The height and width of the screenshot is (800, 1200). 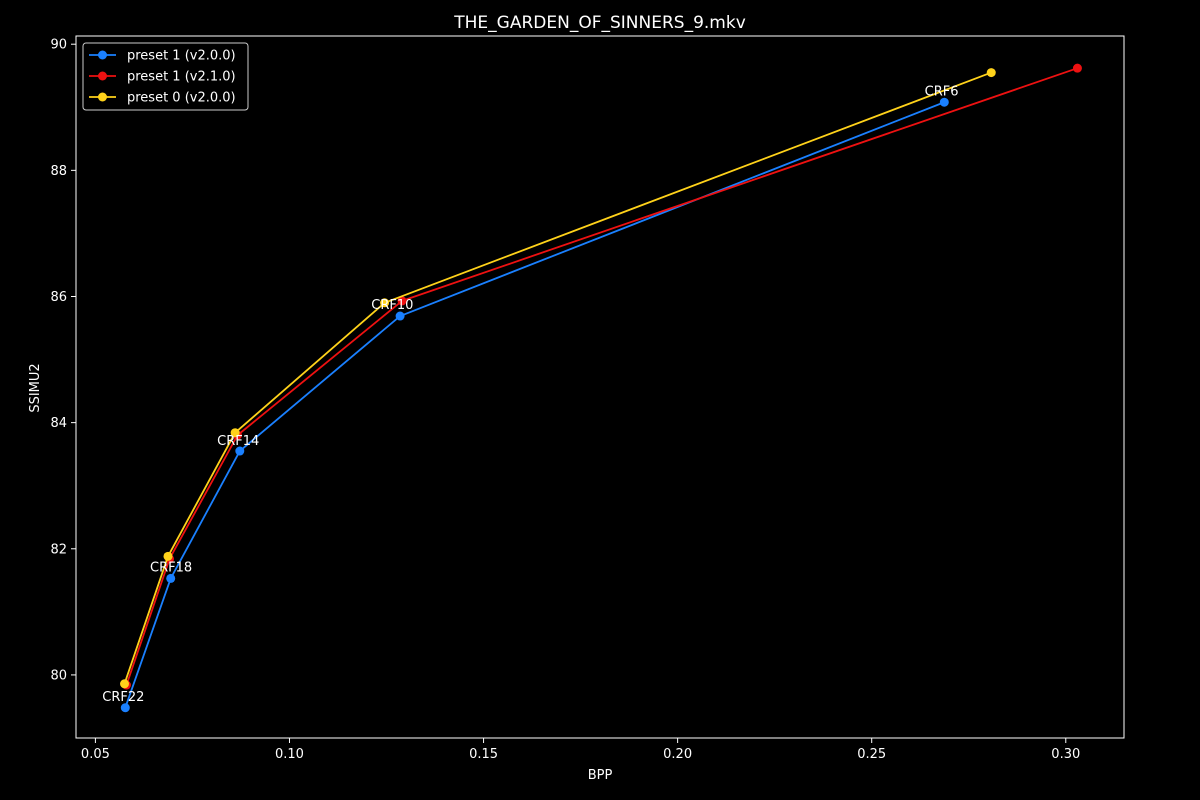 What do you see at coordinates (58, 423) in the screenshot?
I see `y-tick-label: 84` at bounding box center [58, 423].